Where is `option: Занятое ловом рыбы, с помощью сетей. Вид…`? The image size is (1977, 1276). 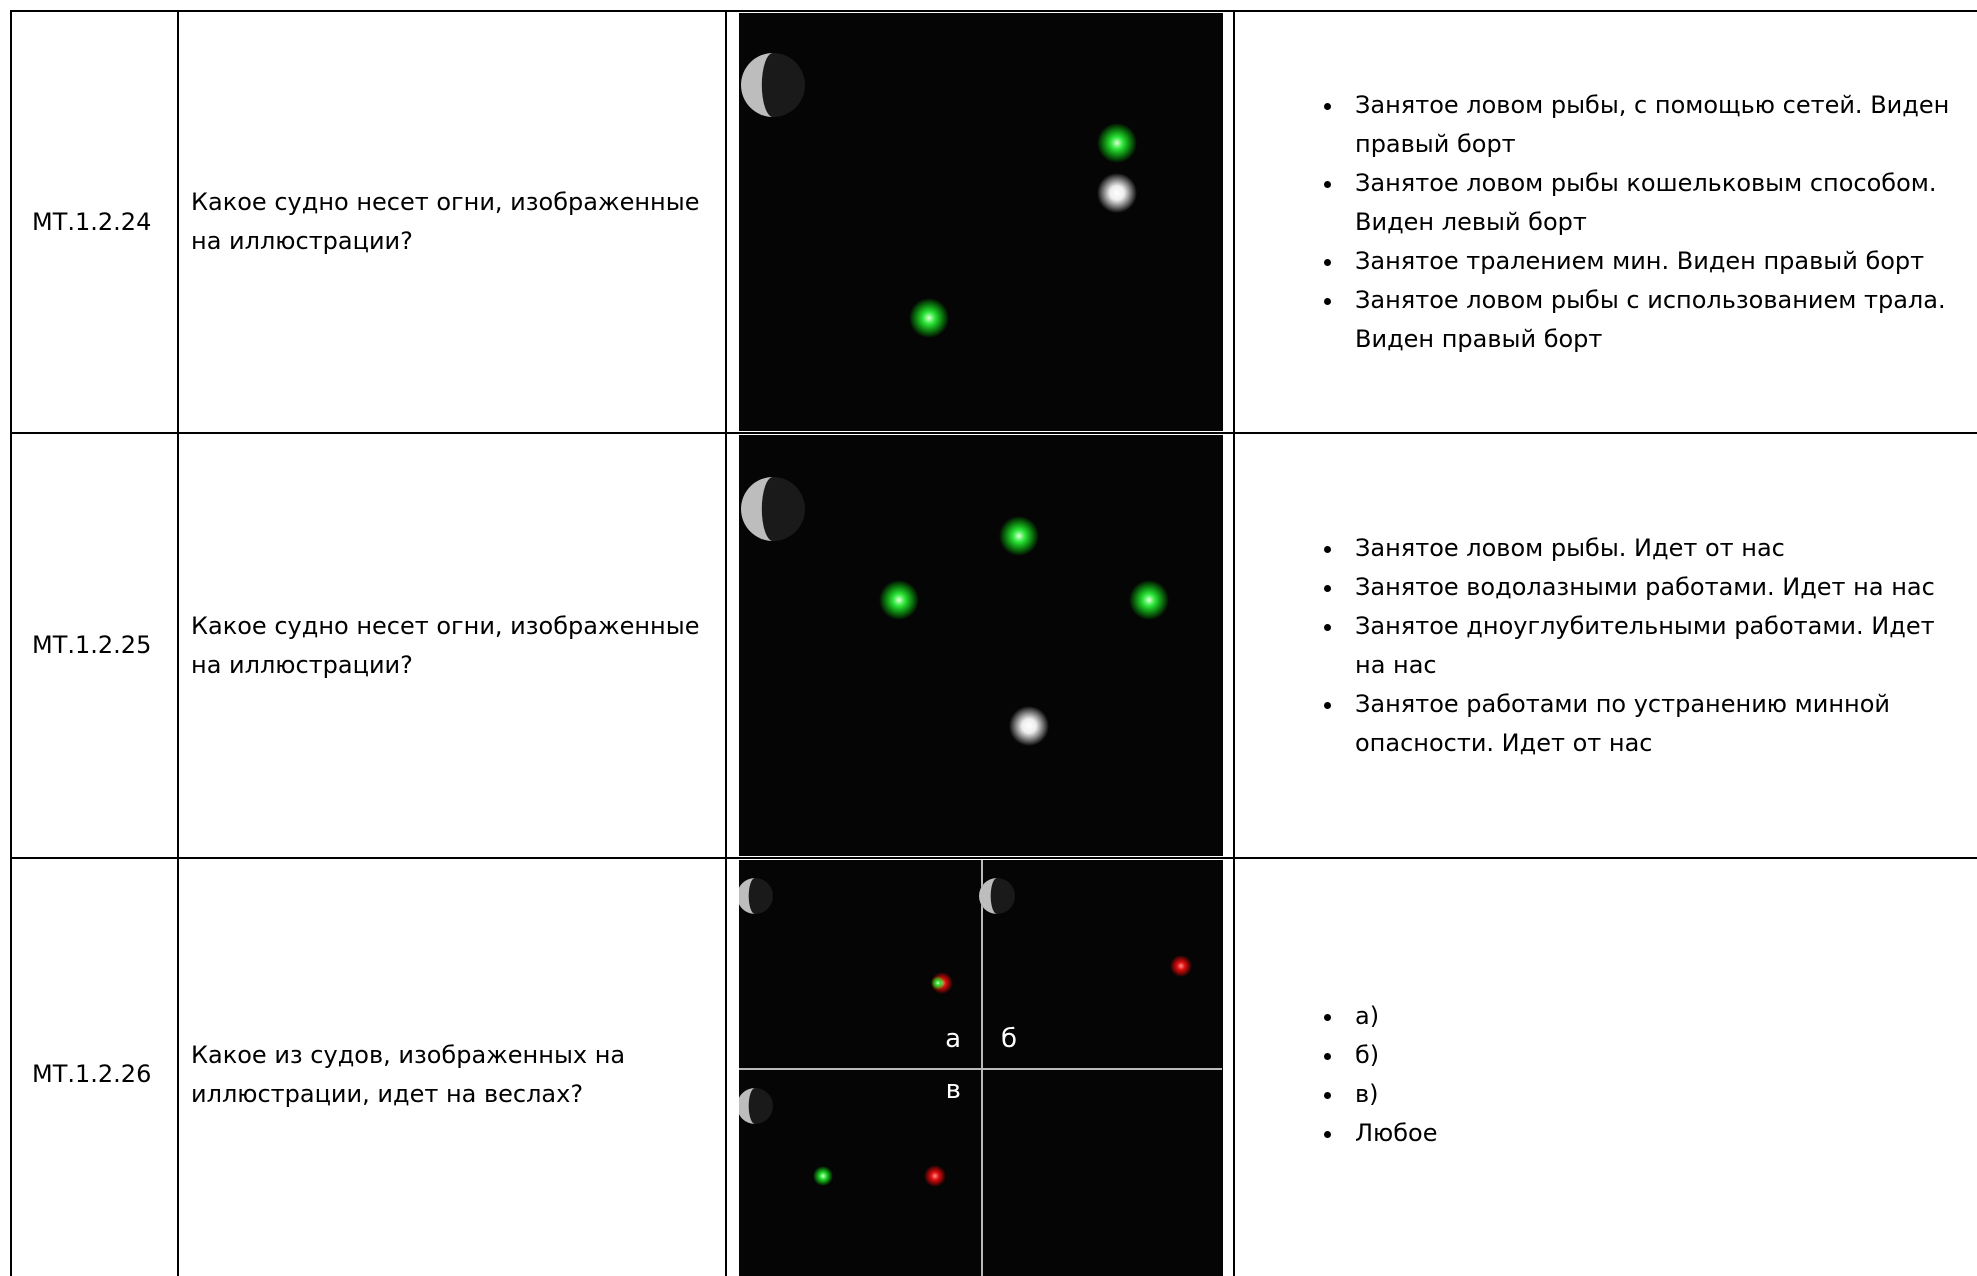 option: Занятое ловом рыбы, с помощью сетей. Вид… is located at coordinates (1657, 125).